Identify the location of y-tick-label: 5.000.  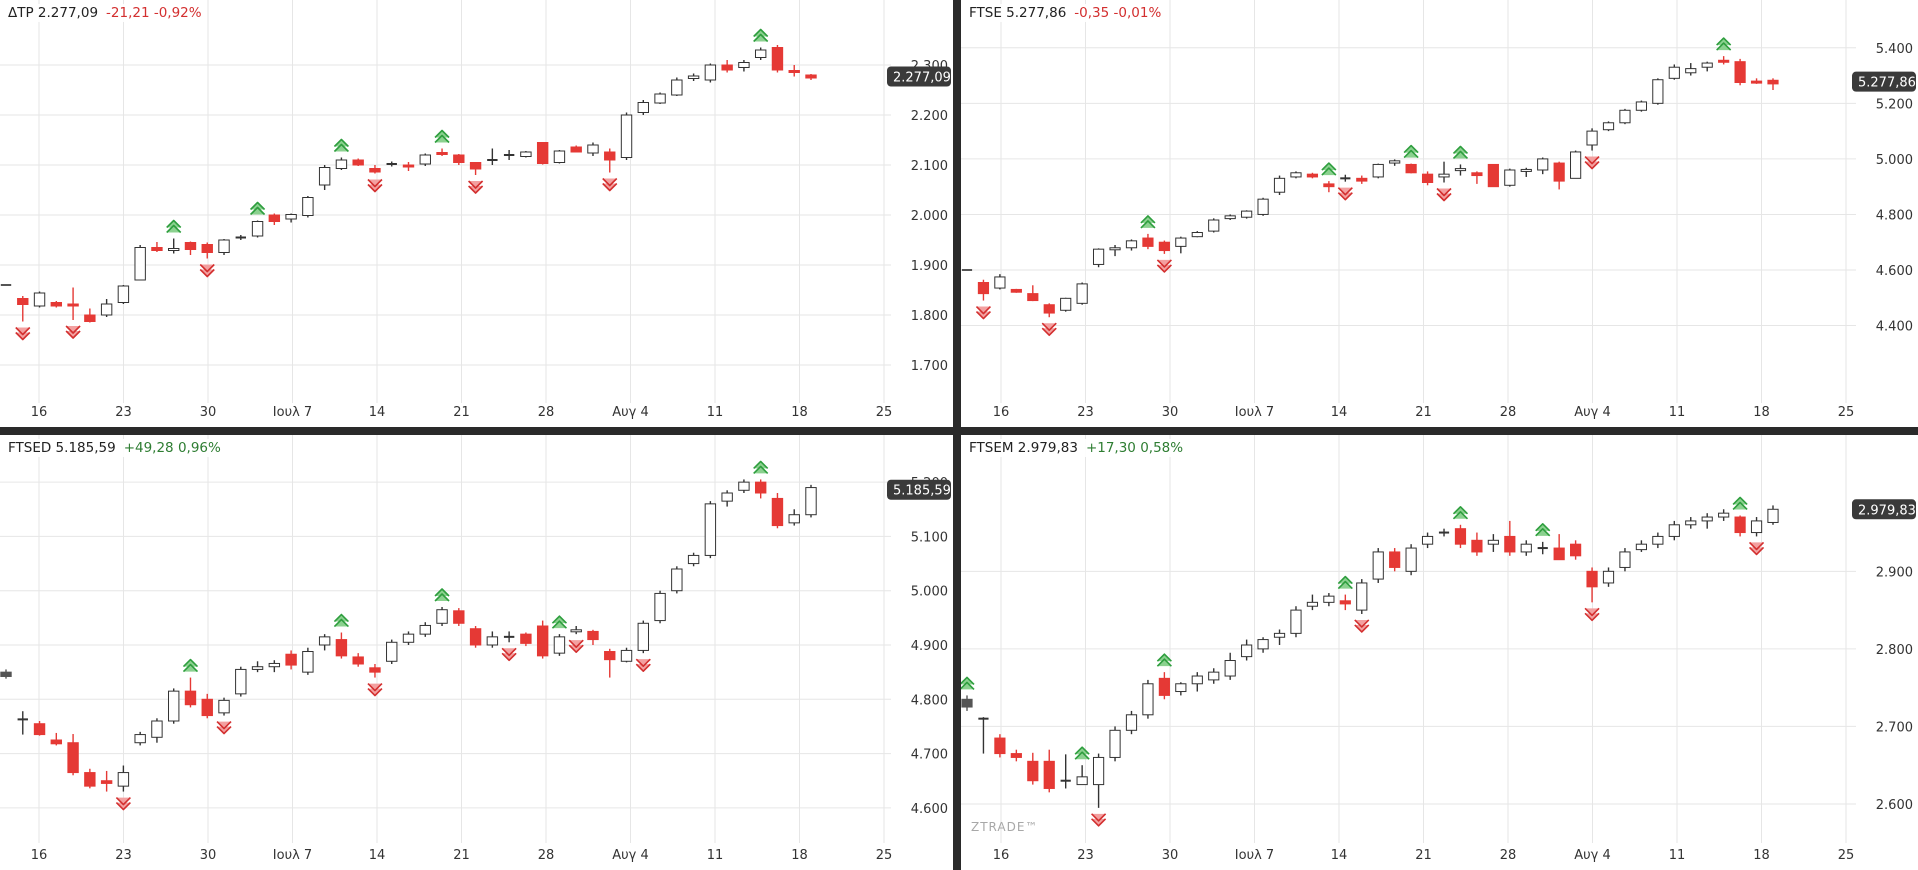
(929, 592).